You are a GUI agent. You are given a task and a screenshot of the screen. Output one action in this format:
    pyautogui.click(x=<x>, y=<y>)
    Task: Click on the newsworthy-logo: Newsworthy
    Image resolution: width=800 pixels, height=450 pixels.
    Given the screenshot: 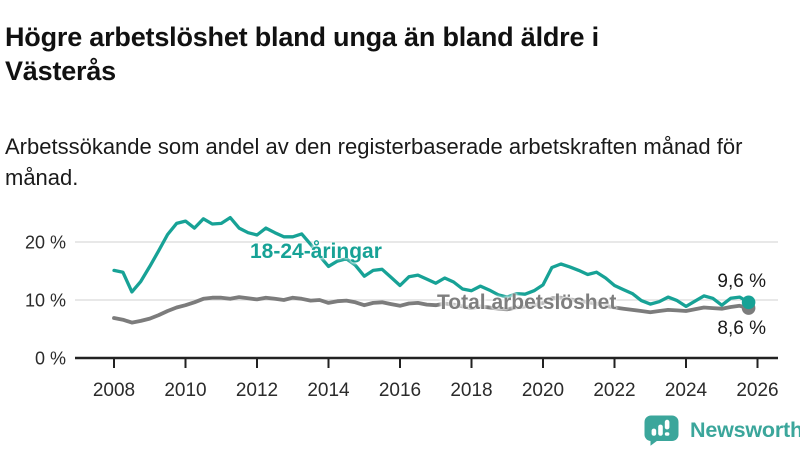 What is the action you would take?
    pyautogui.click(x=722, y=430)
    